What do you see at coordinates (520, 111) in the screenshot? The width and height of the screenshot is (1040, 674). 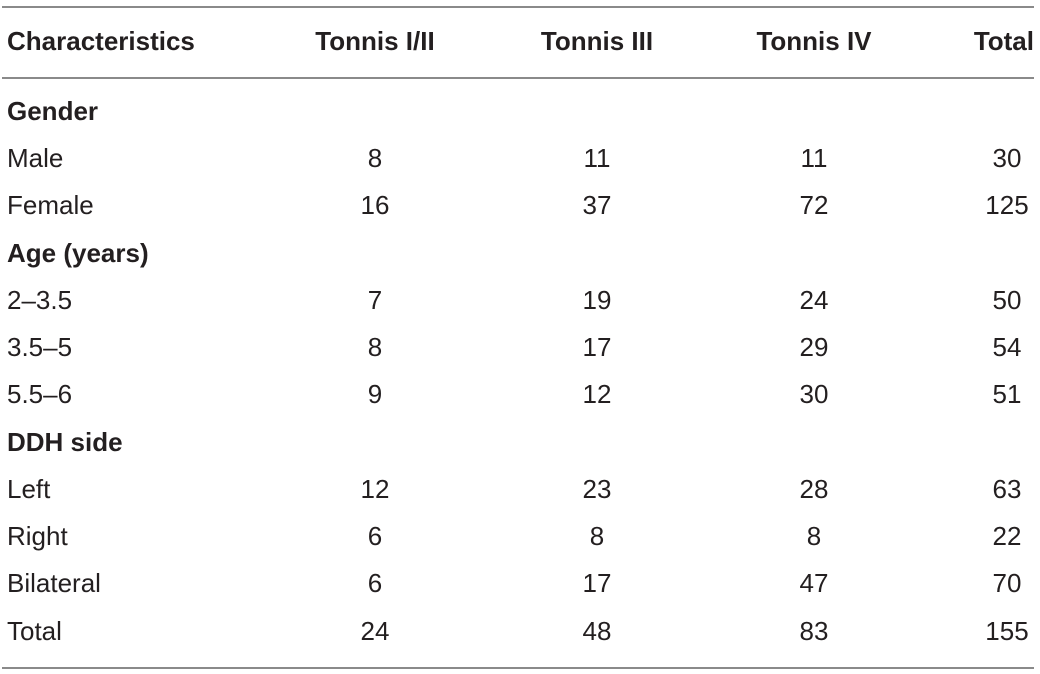 I see `section-heading-gender: Gender` at bounding box center [520, 111].